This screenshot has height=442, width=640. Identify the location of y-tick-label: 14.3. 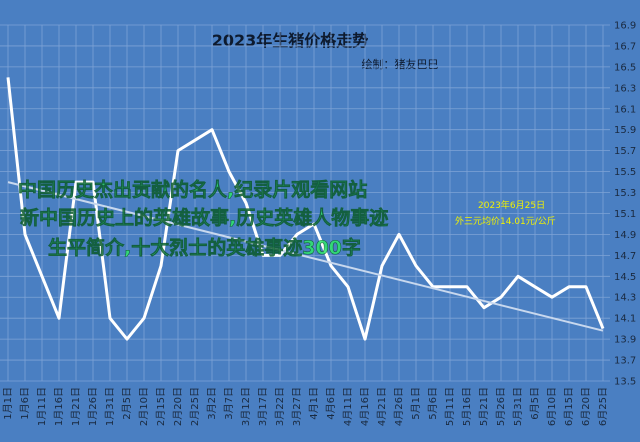
(625, 298).